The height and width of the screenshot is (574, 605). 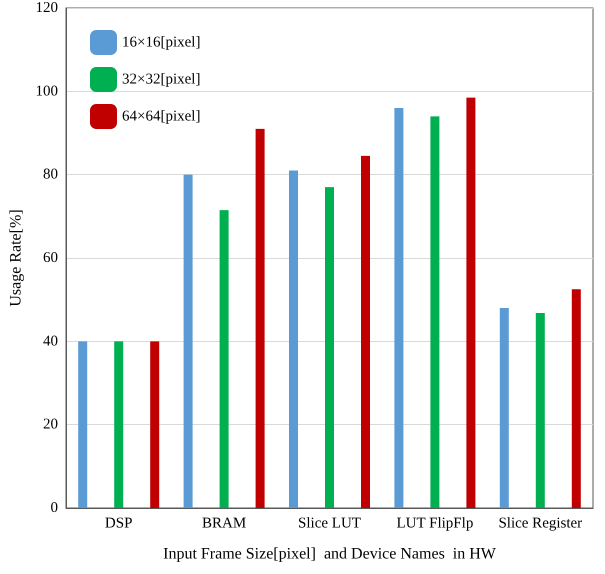 What do you see at coordinates (118, 524) in the screenshot?
I see `x-tick-label: DSP` at bounding box center [118, 524].